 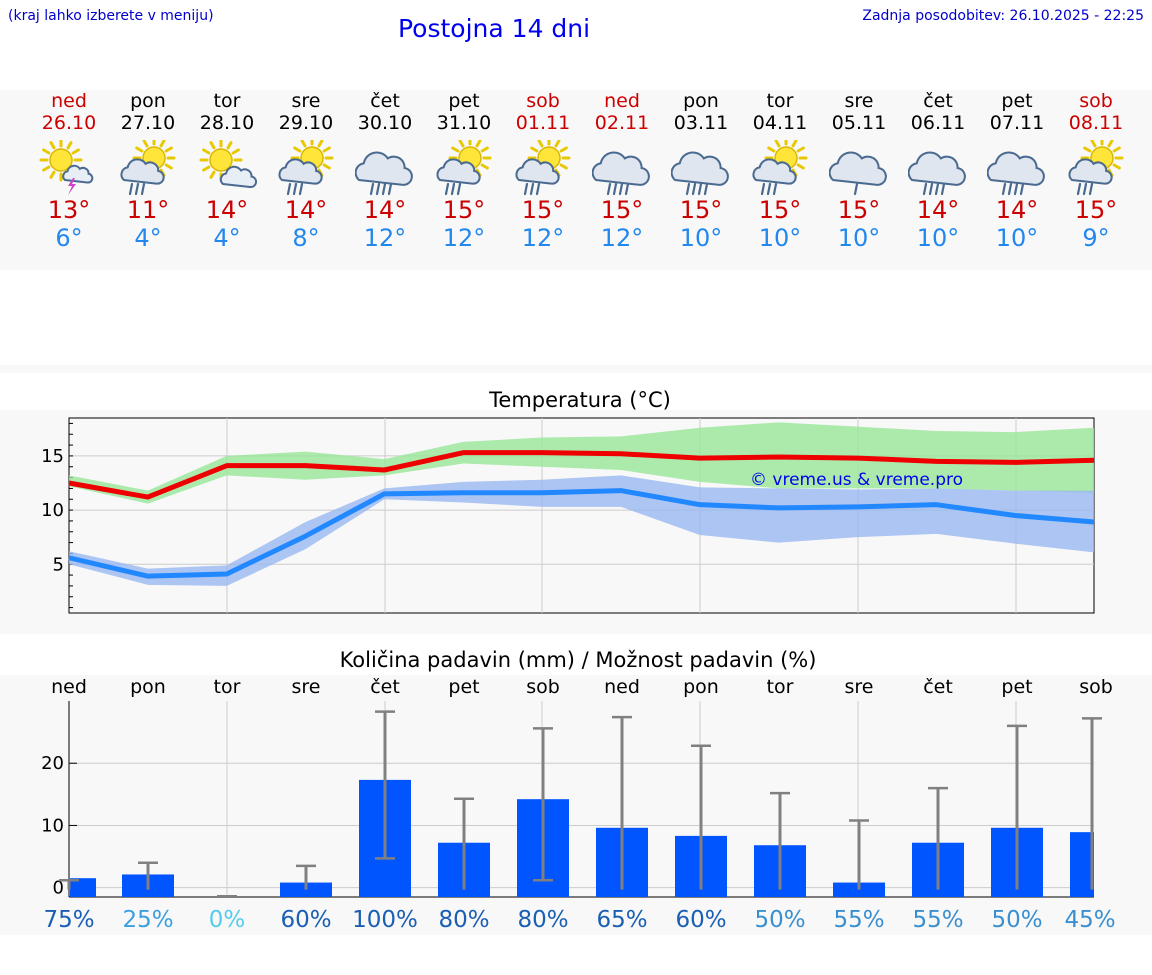 What do you see at coordinates (543, 171) in the screenshot?
I see `day-column: sob 01.11 15° 12°` at bounding box center [543, 171].